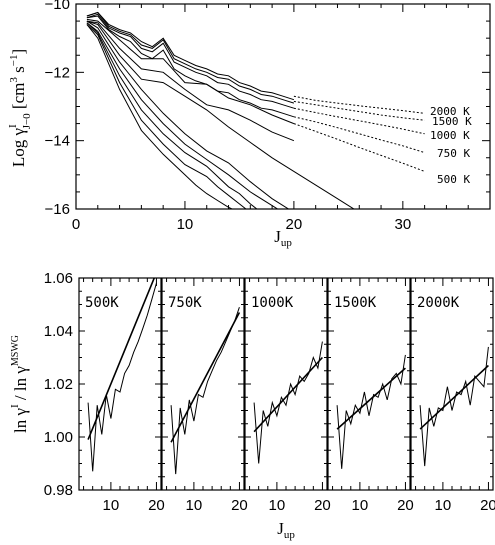  I want to click on y-label-a-sup: I, so click(15, 406).